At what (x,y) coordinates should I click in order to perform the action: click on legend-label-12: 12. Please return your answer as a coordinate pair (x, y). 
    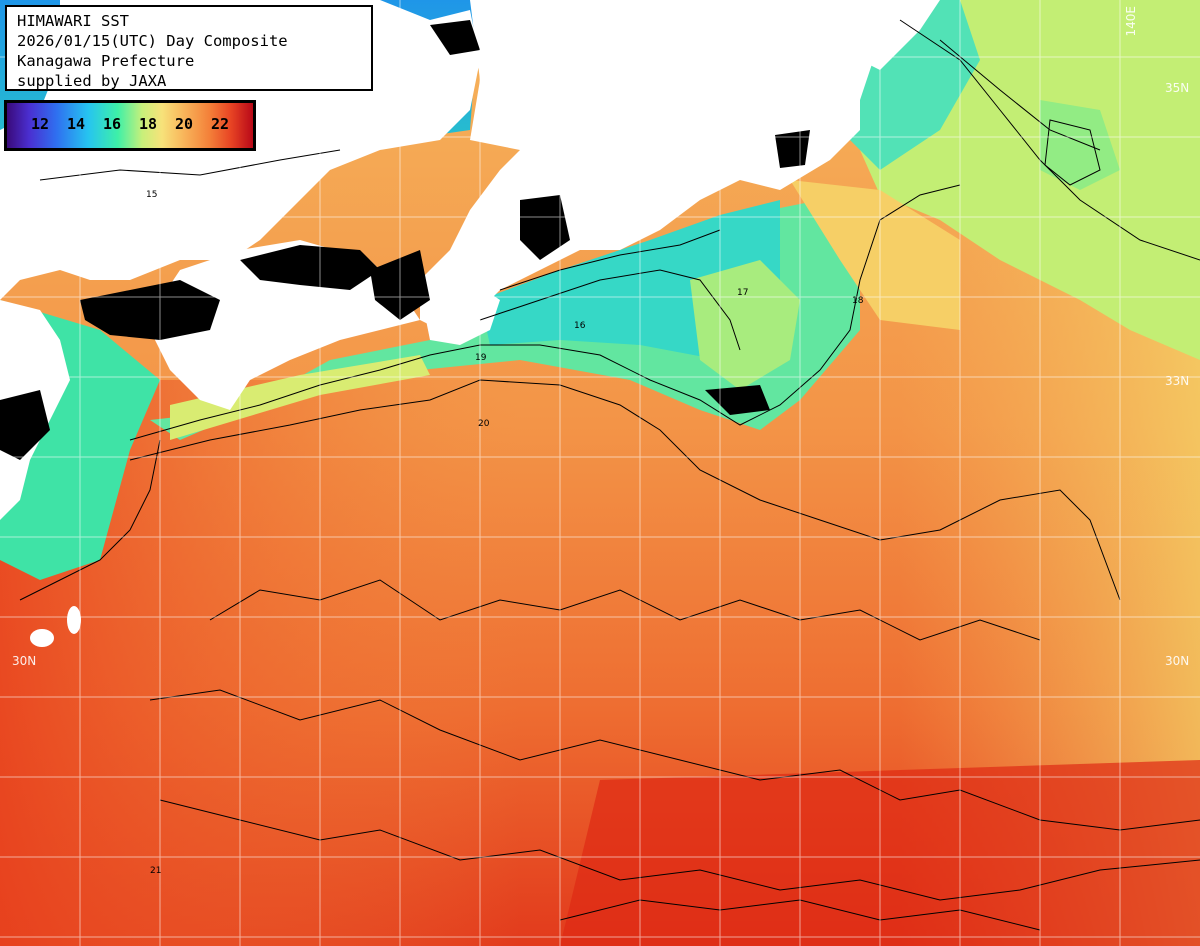
    Looking at the image, I should click on (40, 124).